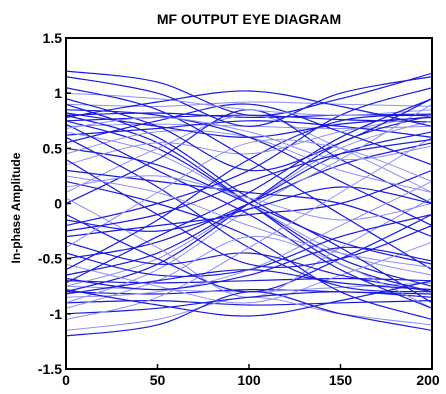 The width and height of the screenshot is (446, 394). I want to click on y-tick-label: 1.5, so click(53, 38).